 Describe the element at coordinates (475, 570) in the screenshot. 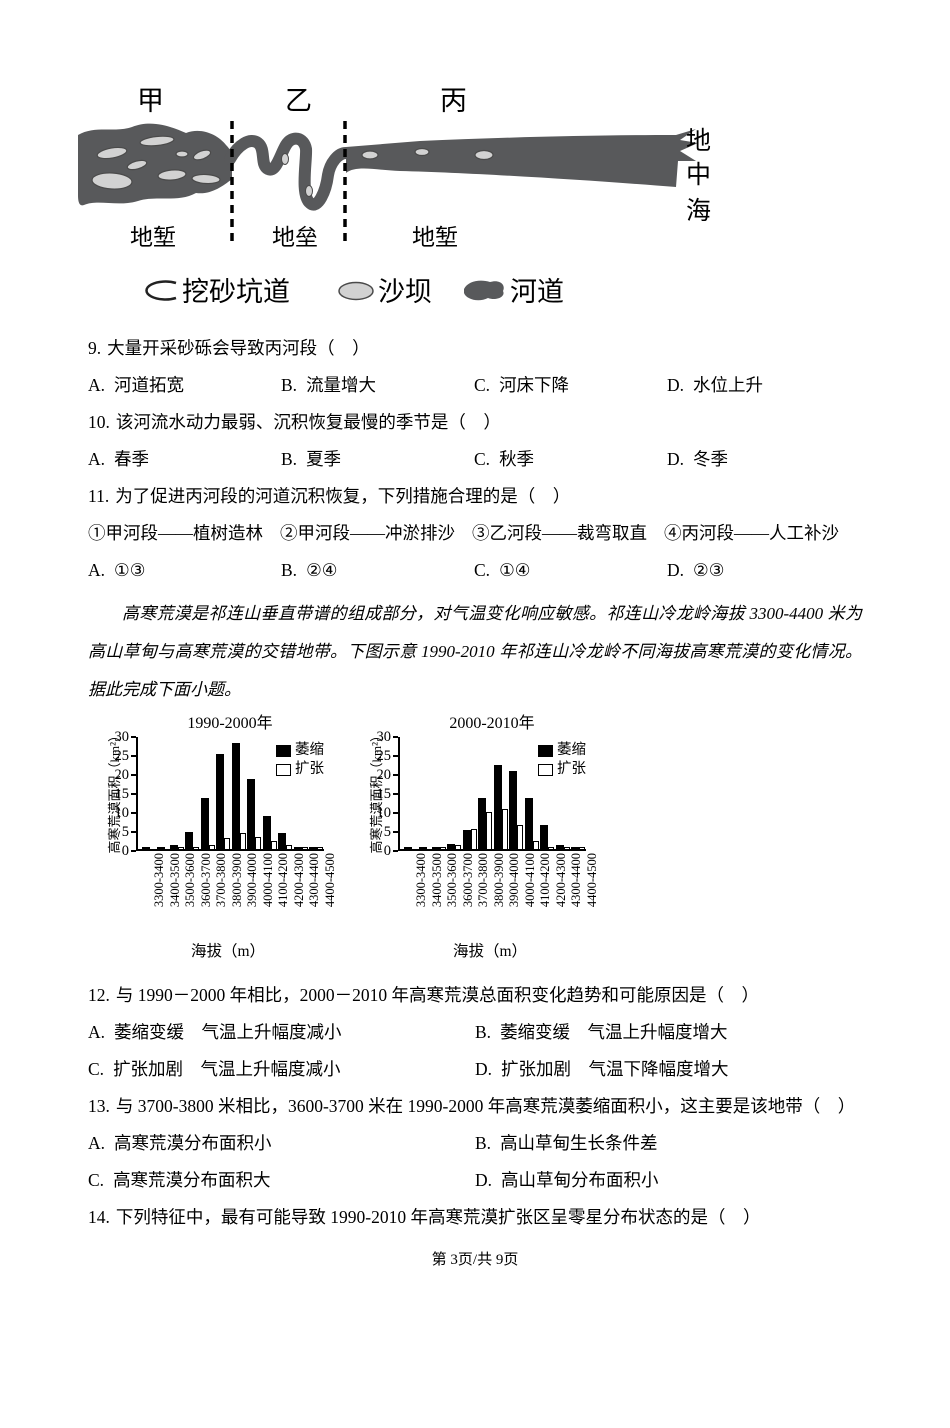

I see `question-11-options: A. ①③ B. ②④ C. ①④ D. ②③` at that location.